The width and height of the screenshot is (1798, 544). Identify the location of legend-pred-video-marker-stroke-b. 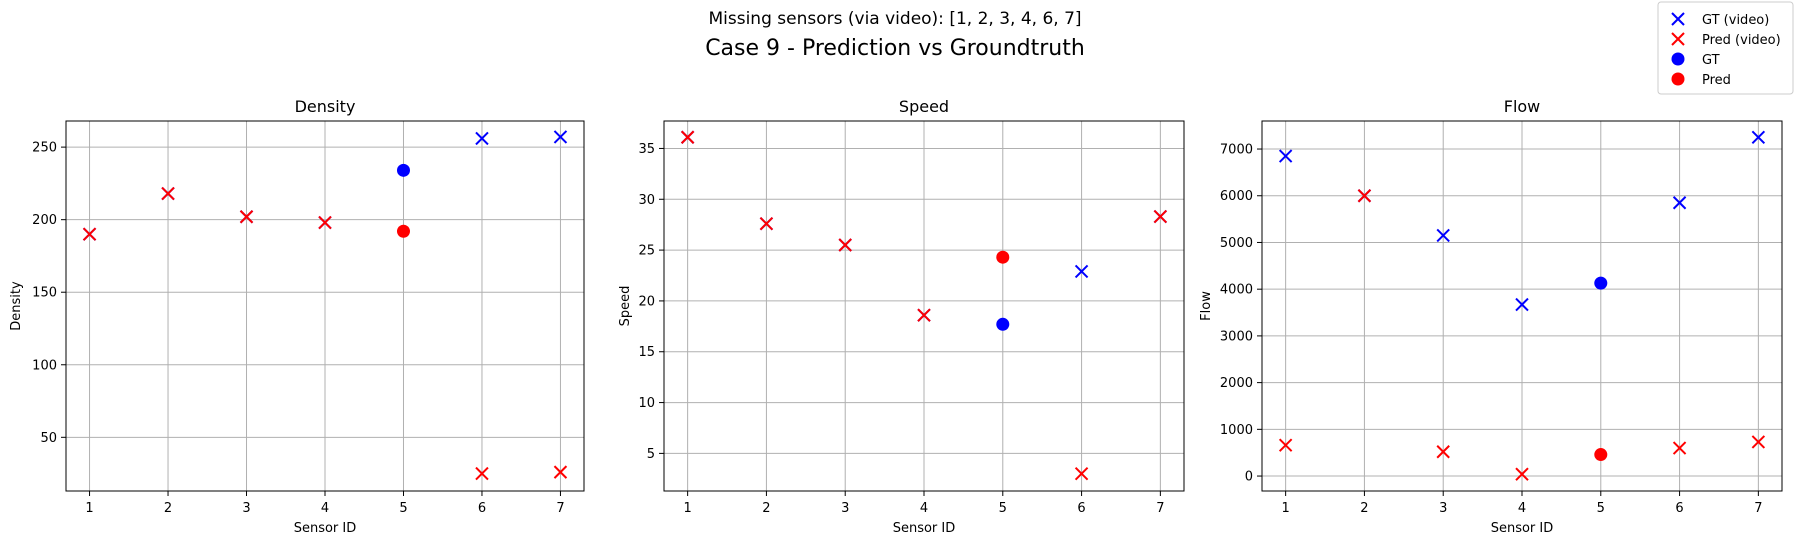
(1678, 39).